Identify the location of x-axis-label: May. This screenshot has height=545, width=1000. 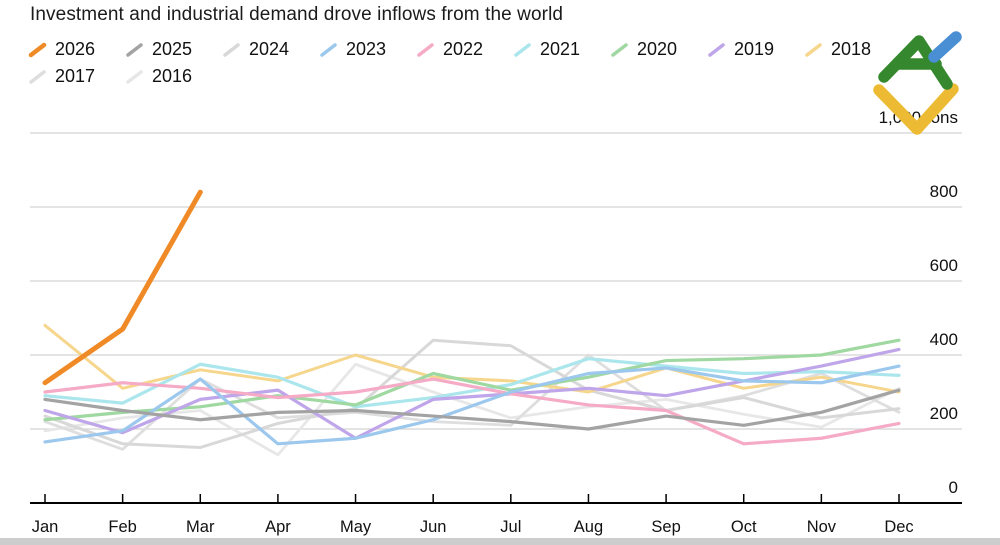
(356, 527).